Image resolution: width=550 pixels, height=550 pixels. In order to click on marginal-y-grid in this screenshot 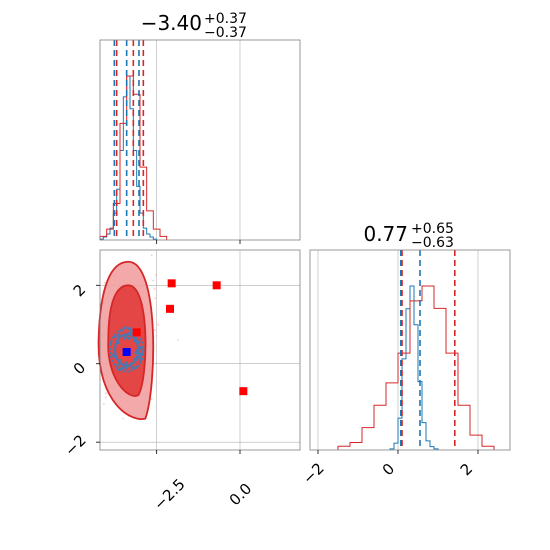, I will do `click(398, 350)`.